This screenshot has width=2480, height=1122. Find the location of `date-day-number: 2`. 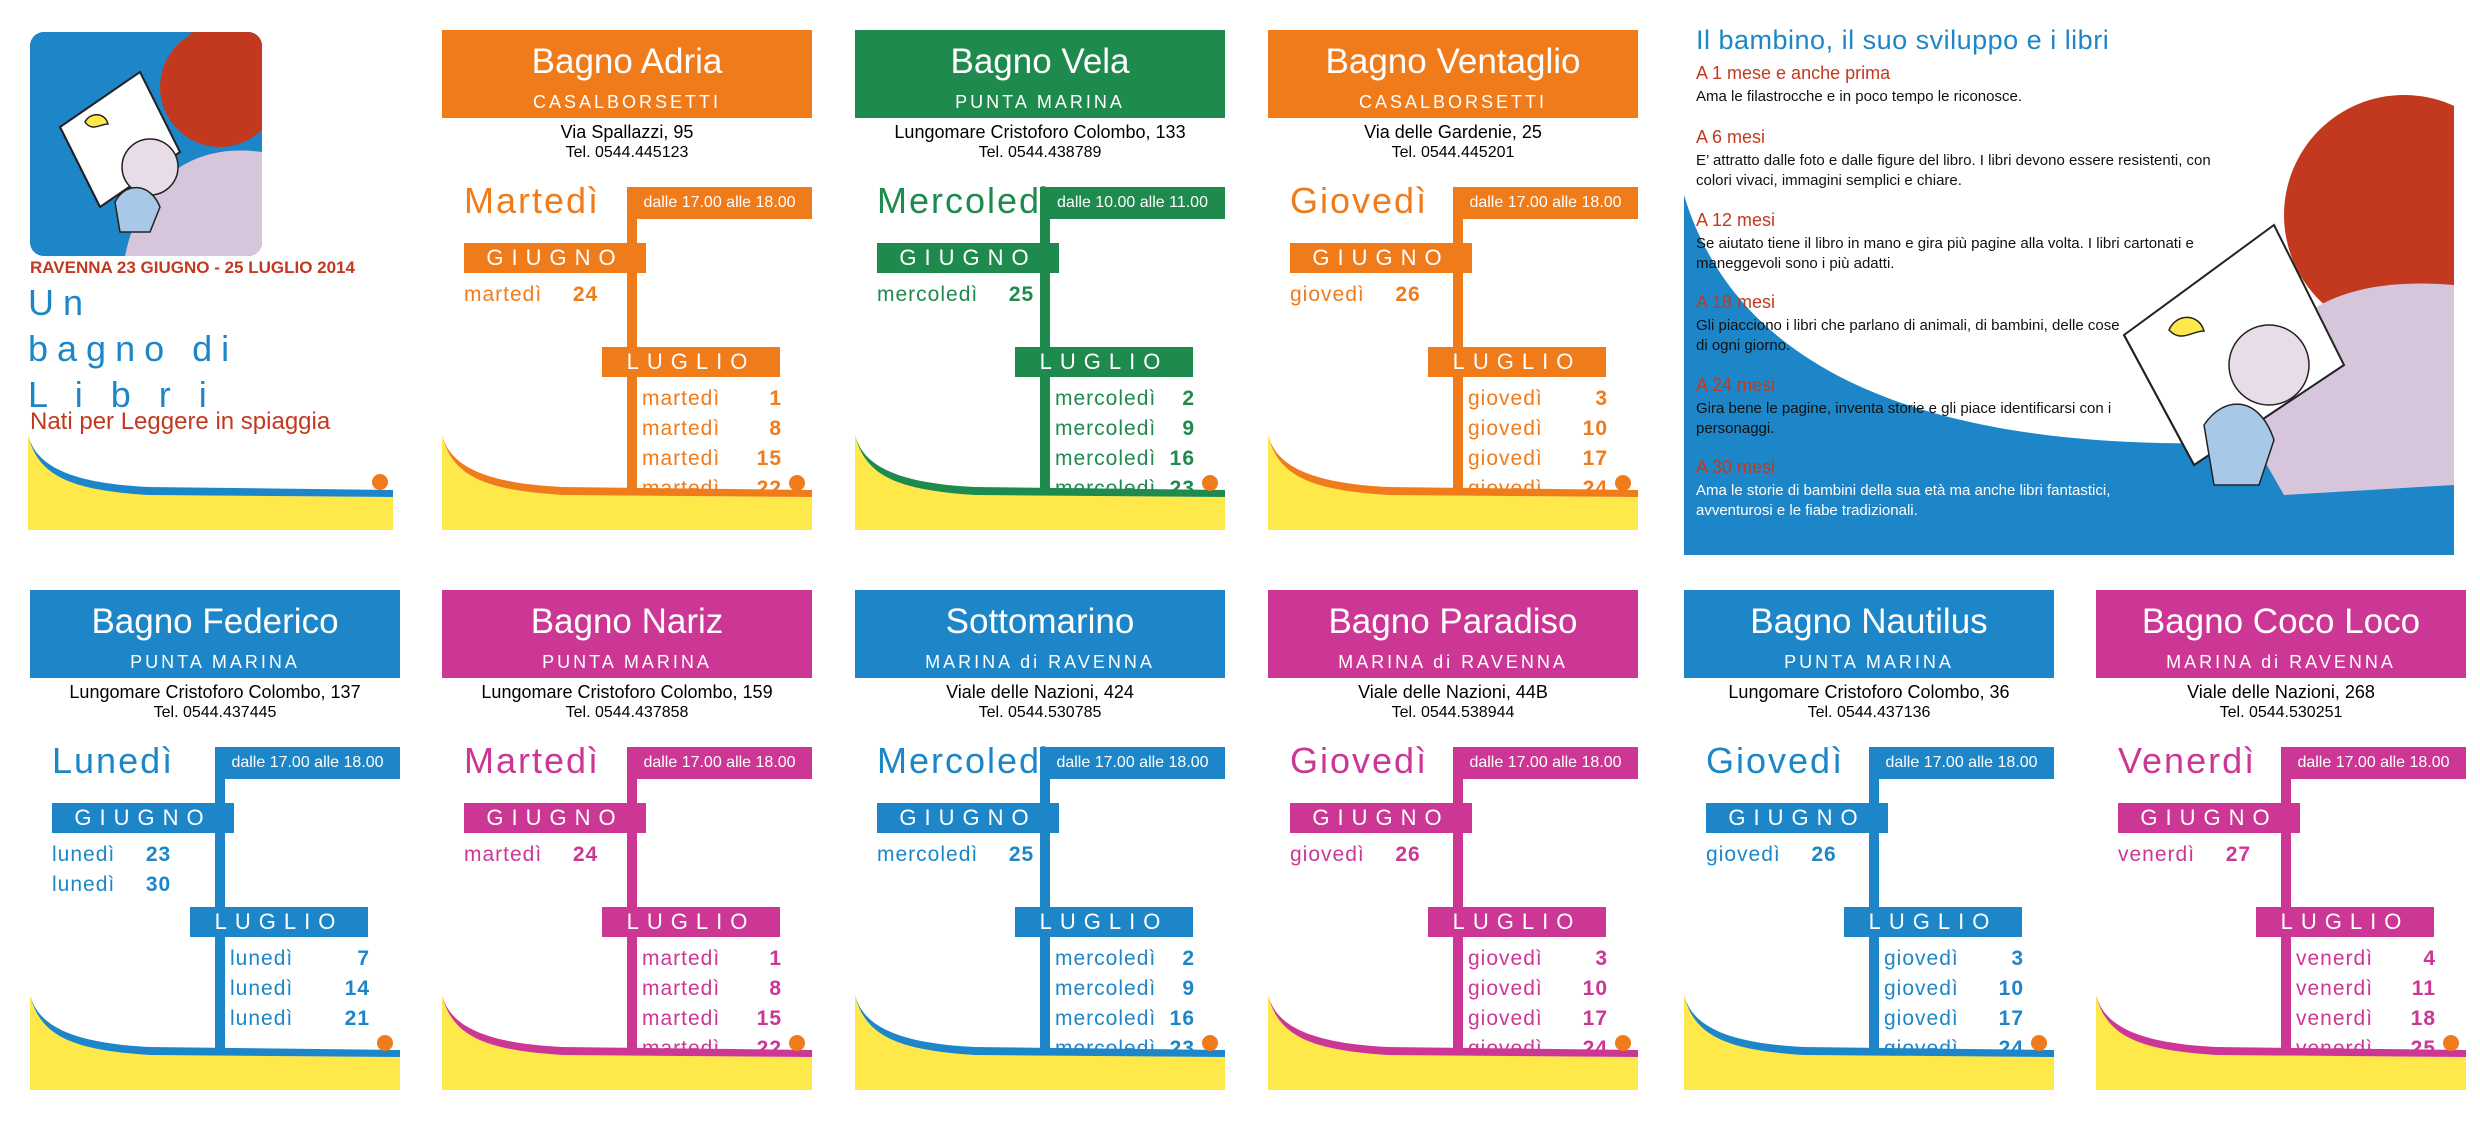

date-day-number: 2 is located at coordinates (1188, 398).